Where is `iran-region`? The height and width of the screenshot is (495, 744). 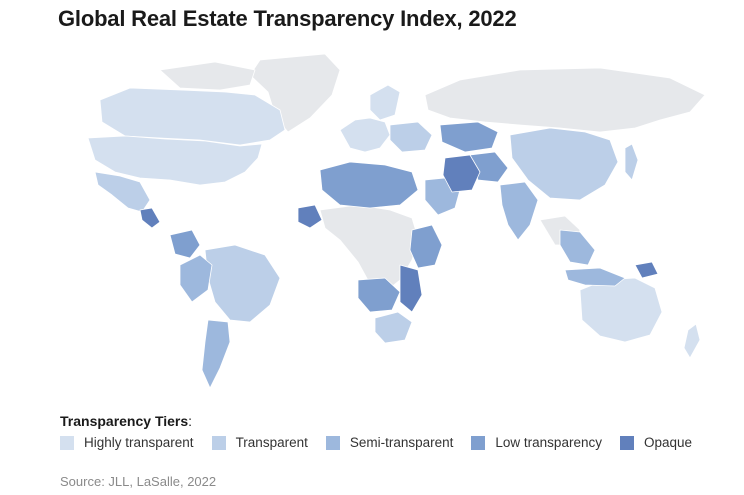
iran-region is located at coordinates (461, 173).